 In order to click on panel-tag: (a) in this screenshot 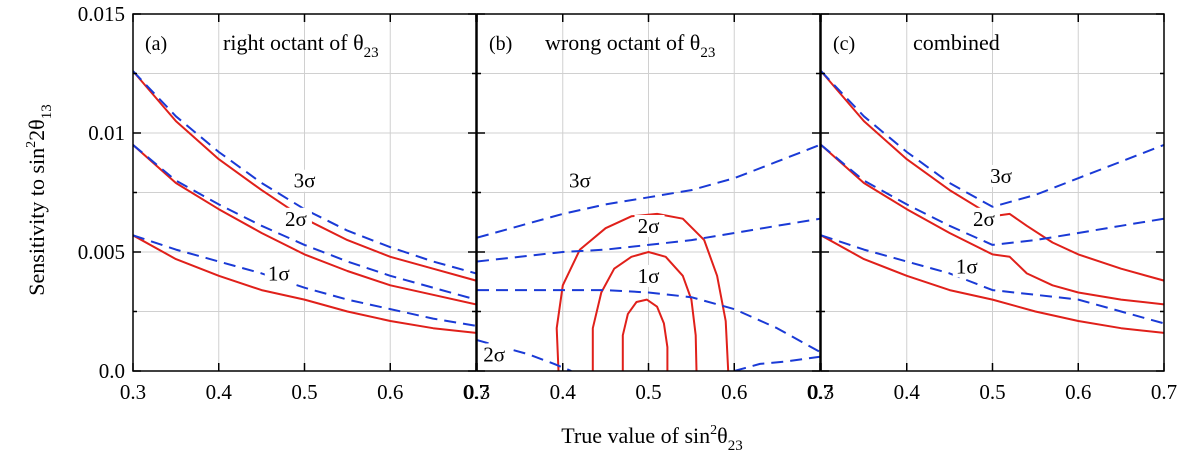, I will do `click(156, 44)`.